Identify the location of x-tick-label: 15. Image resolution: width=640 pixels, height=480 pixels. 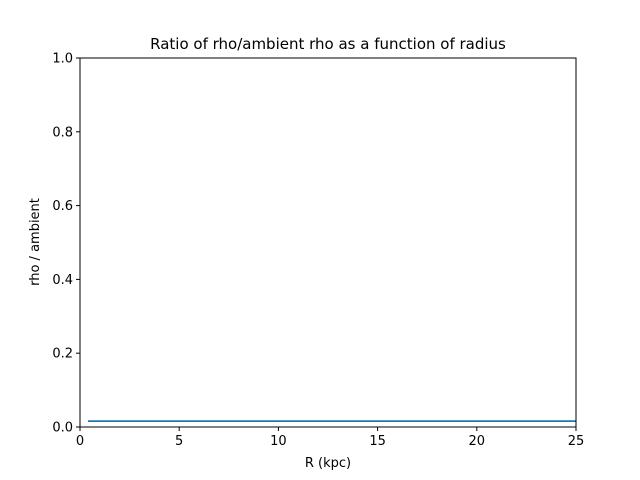
(377, 441).